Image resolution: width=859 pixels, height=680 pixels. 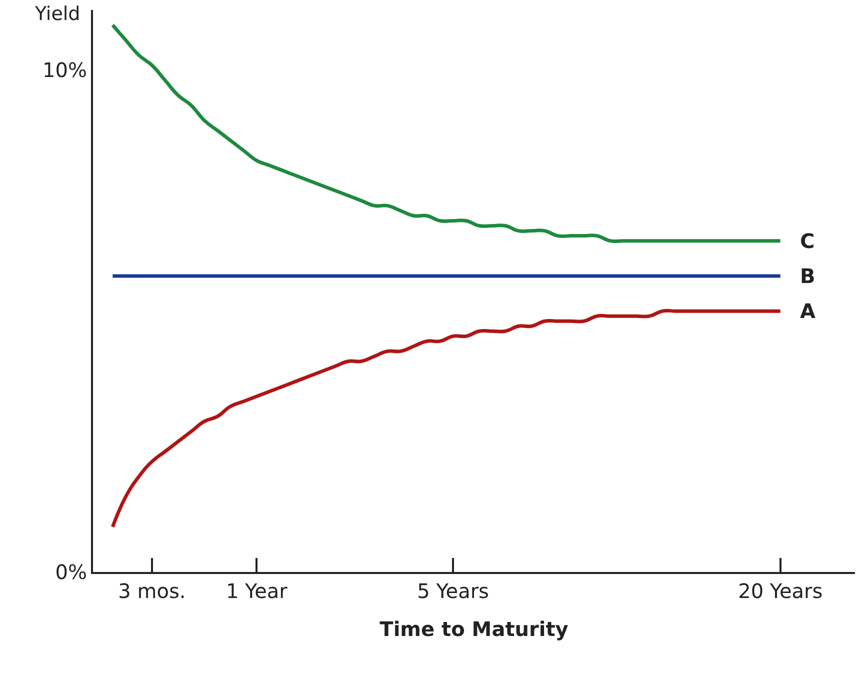 What do you see at coordinates (257, 591) in the screenshot?
I see `x-tick-label: 1 Year` at bounding box center [257, 591].